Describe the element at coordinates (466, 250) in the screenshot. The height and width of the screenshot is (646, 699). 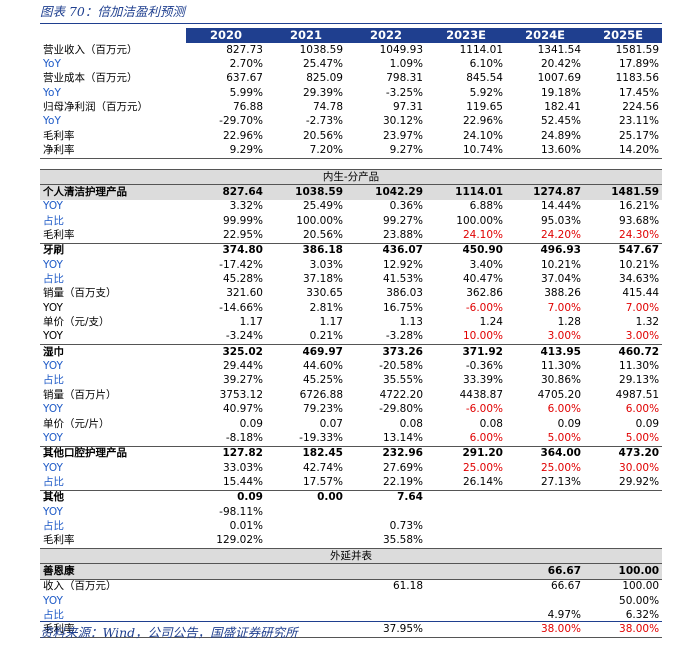
I see `value-cell: 450.90` at that location.